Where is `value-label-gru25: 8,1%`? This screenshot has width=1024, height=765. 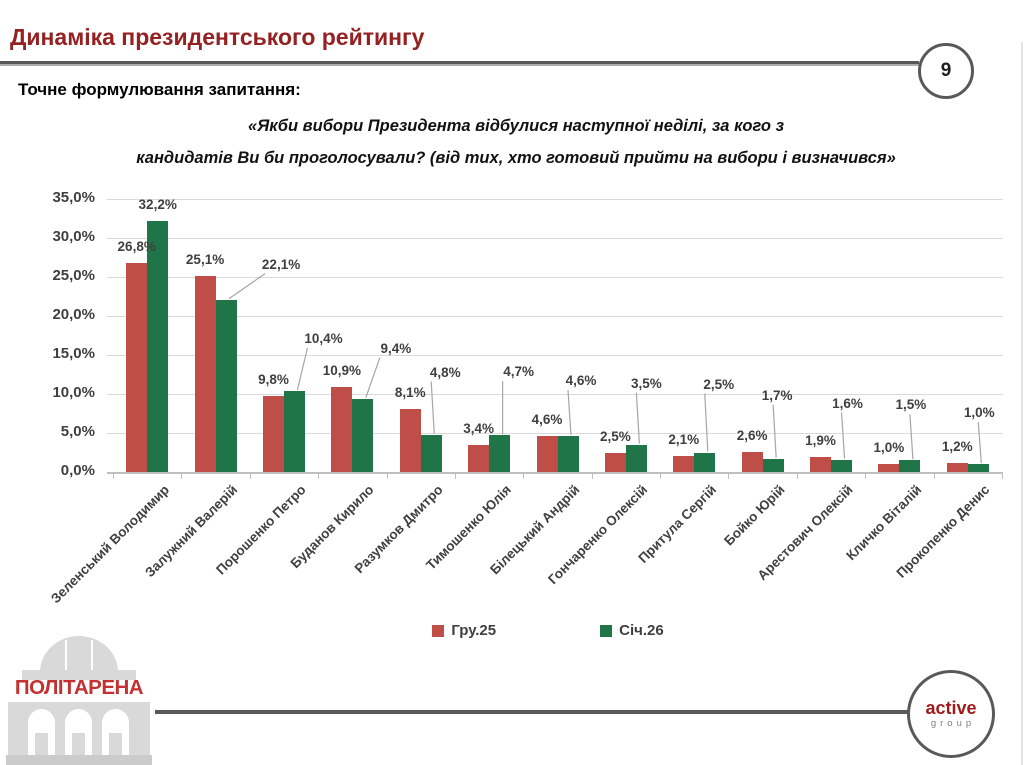
value-label-gru25: 8,1% is located at coordinates (410, 392).